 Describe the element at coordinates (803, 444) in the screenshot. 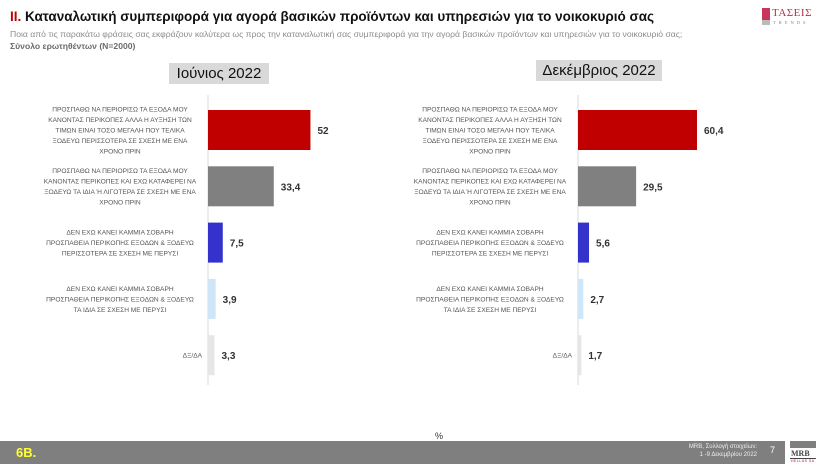

I see `mrb-logo-bar-icon` at that location.